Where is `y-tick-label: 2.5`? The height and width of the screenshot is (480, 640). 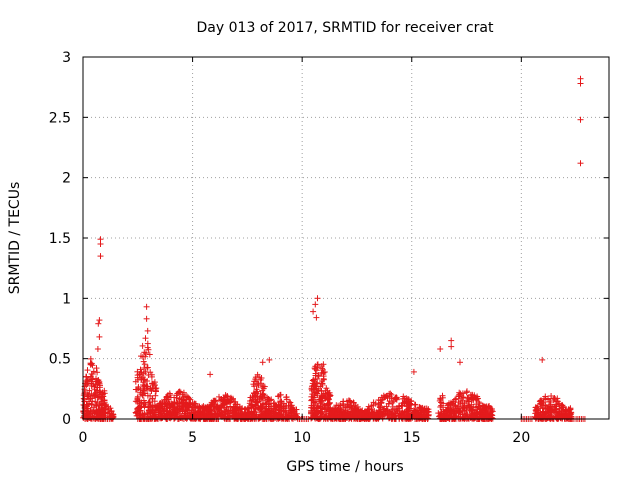
y-tick-label: 2.5 is located at coordinates (60, 118).